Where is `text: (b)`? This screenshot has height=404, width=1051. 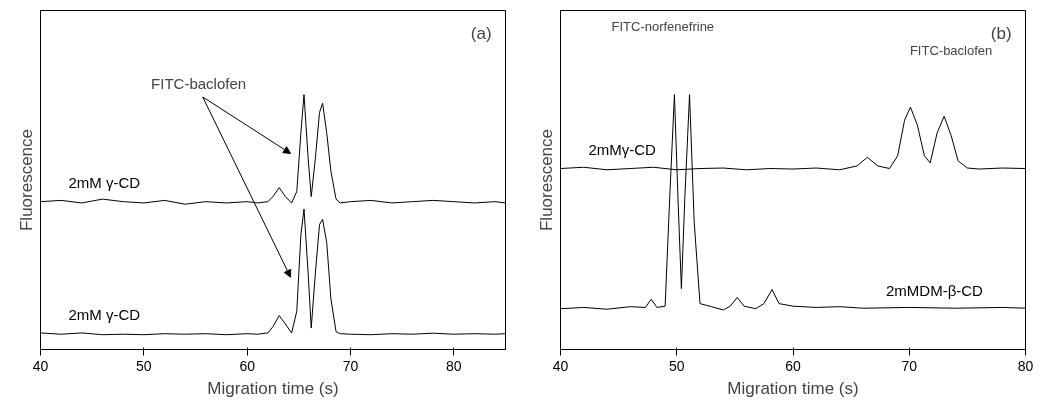
text: (b) is located at coordinates (1001, 34).